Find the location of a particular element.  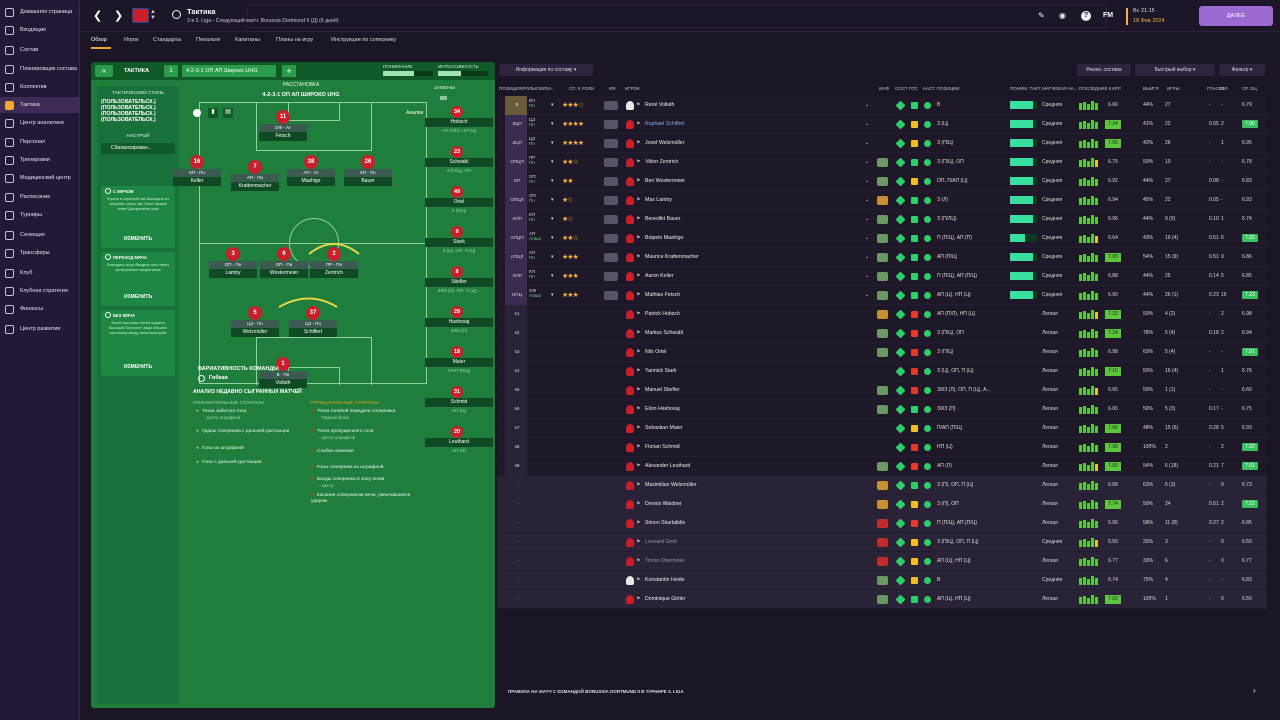

table-row: - ⚑ Konstantin Heide В Средняя 6.74 75% 4 - - 6.83 is located at coordinates (882, 580).